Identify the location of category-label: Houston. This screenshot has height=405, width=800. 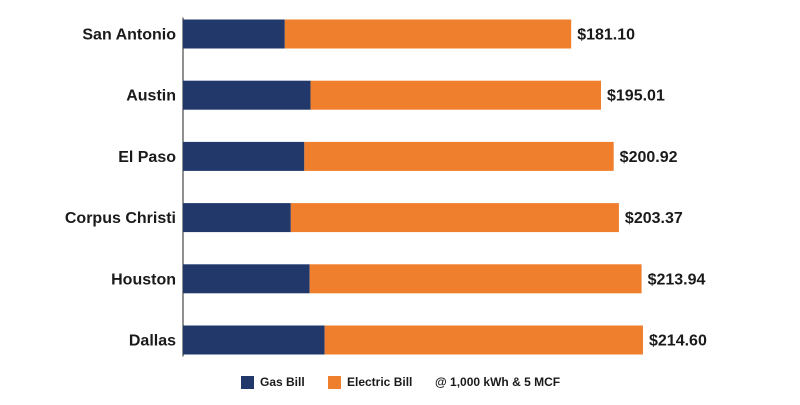
(143, 279).